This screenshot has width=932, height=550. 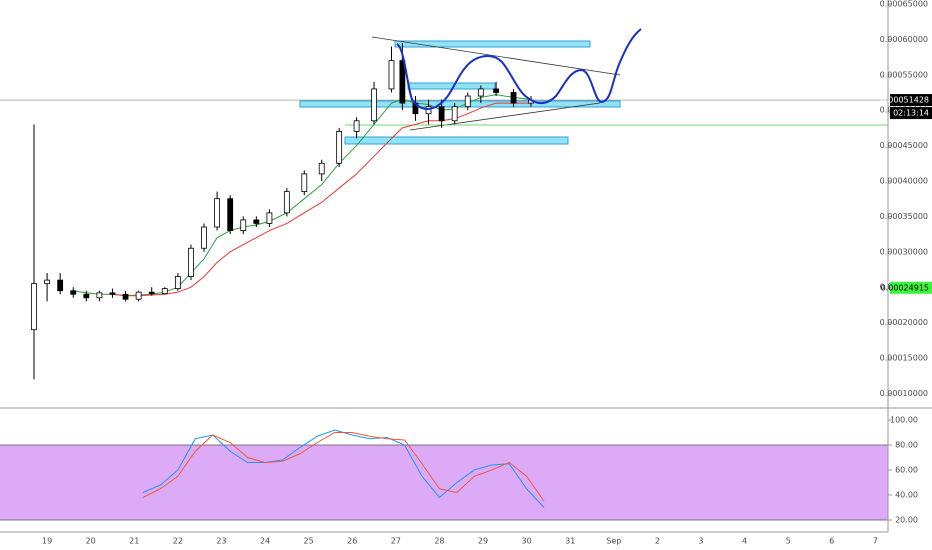 I want to click on y-tick-label: 0.00060000, so click(x=904, y=39).